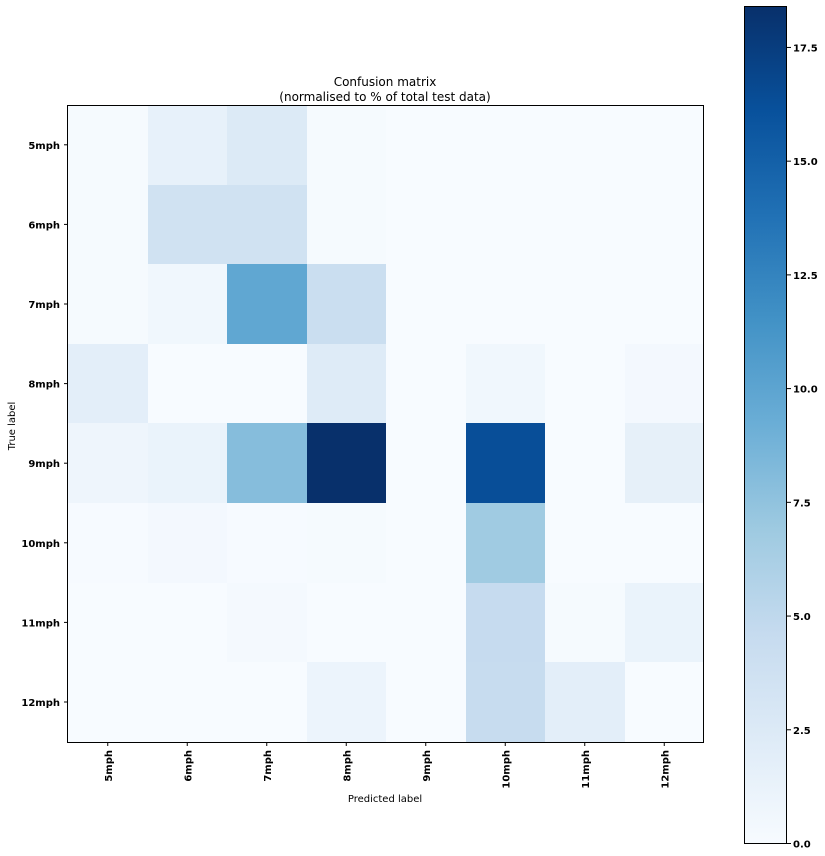 This screenshot has width=825, height=856. I want to click on colorbar-tick-label: 0.0, so click(802, 845).